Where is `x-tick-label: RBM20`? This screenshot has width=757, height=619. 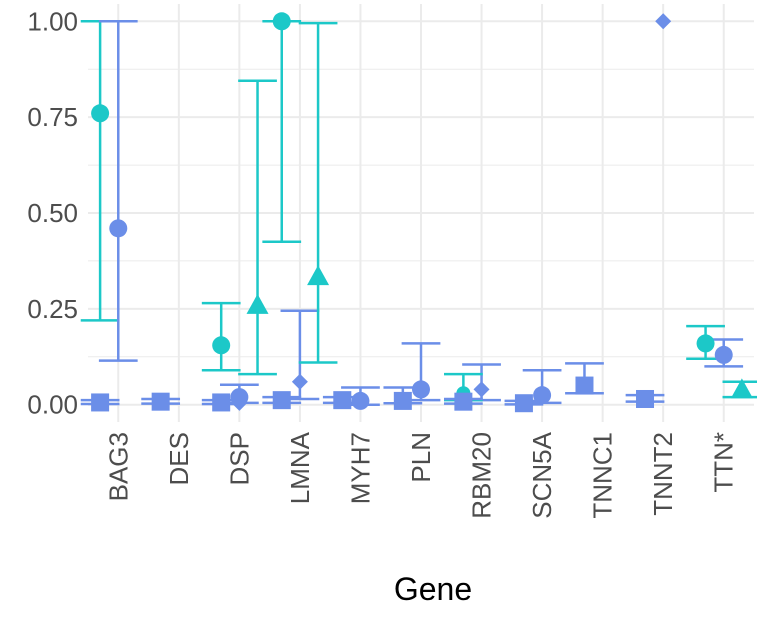
x-tick-label: RBM20 is located at coordinates (482, 475).